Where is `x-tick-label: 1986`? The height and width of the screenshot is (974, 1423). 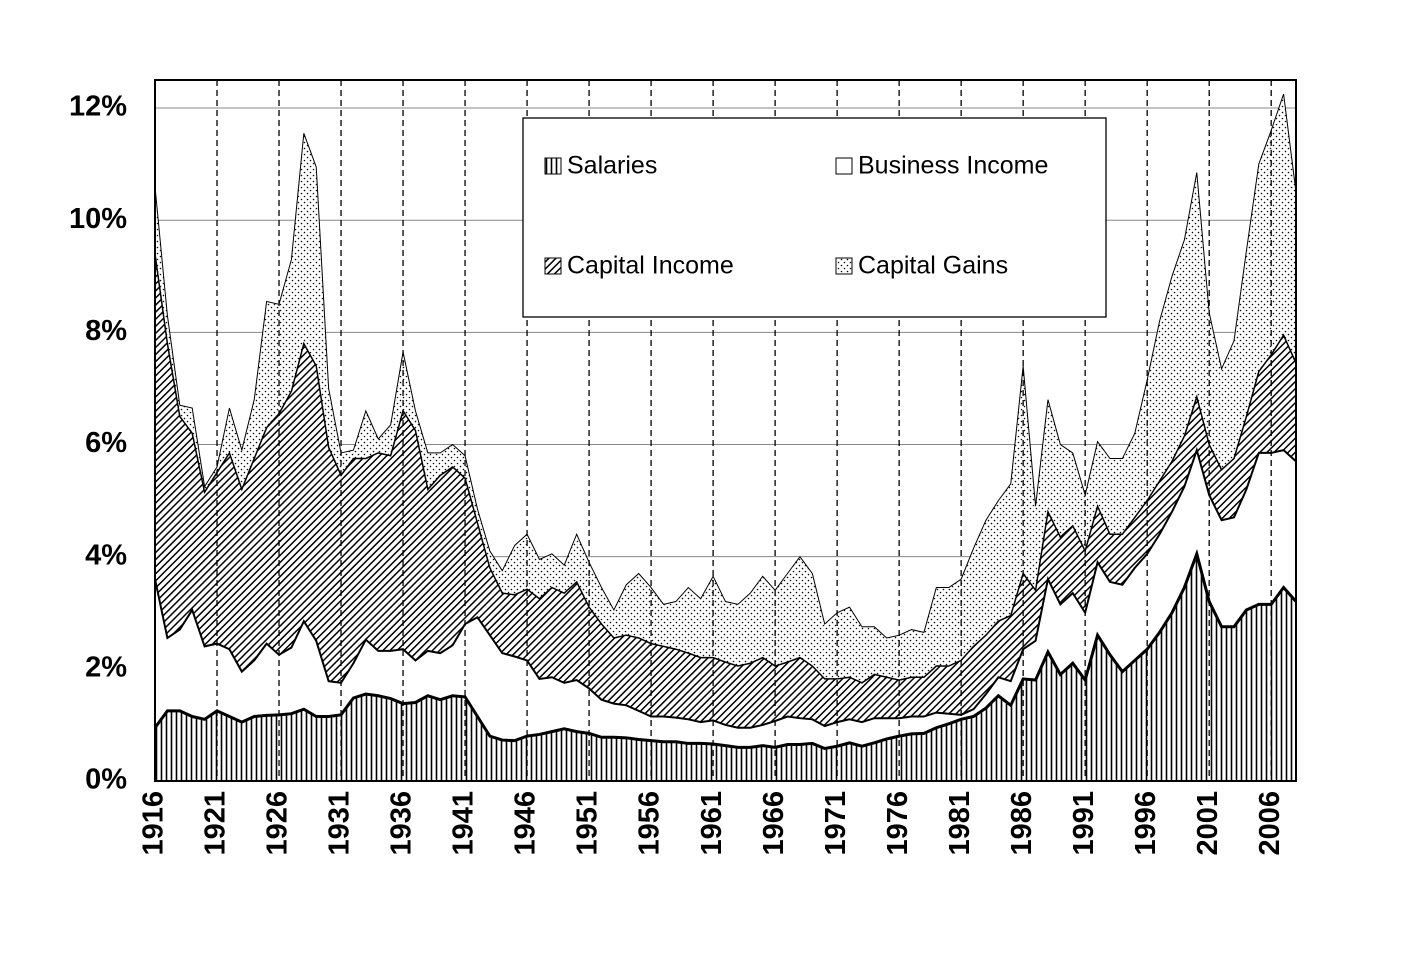 x-tick-label: 1986 is located at coordinates (1022, 823).